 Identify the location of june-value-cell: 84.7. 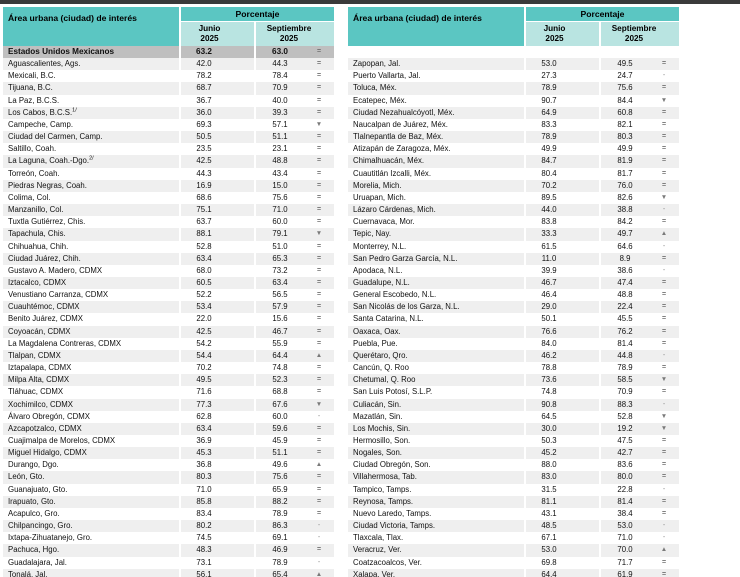
(562, 161).